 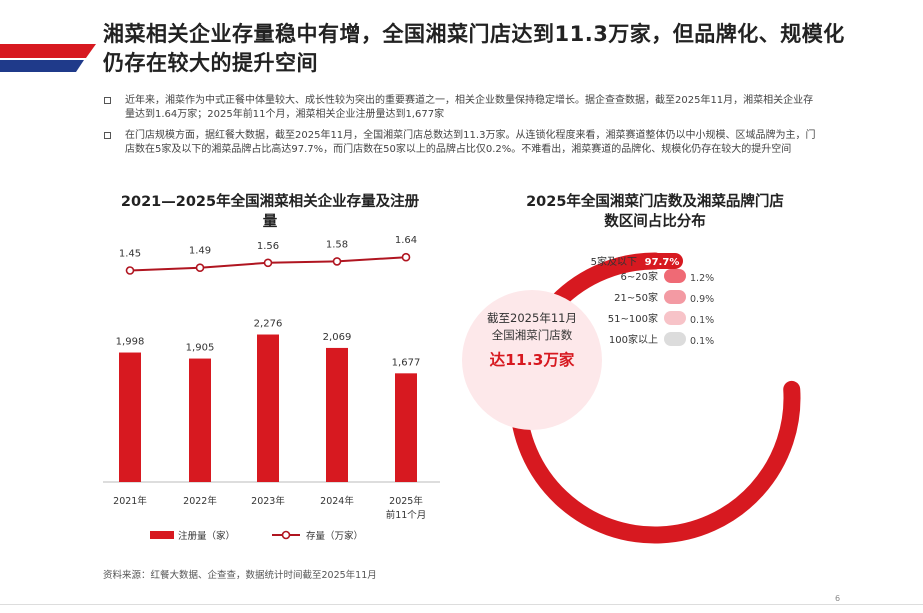 What do you see at coordinates (532, 318) in the screenshot?
I see `callout-line-1: 截至2025年11月` at bounding box center [532, 318].